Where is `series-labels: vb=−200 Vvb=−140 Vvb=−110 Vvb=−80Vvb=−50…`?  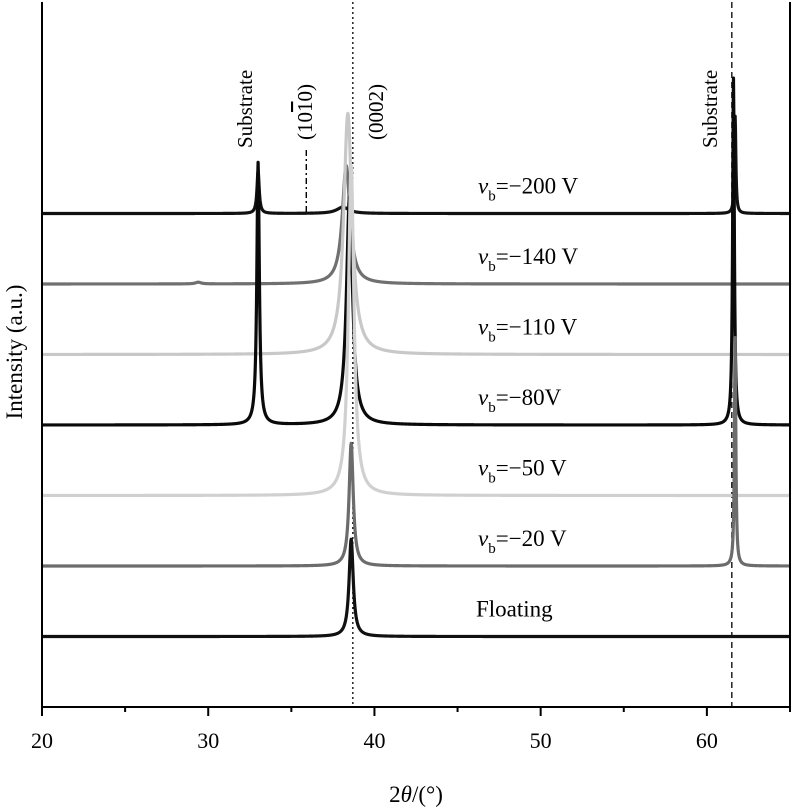 series-labels: vb=−200 Vvb=−140 Vvb=−110 Vvb=−80Vvb=−50… is located at coordinates (527, 398).